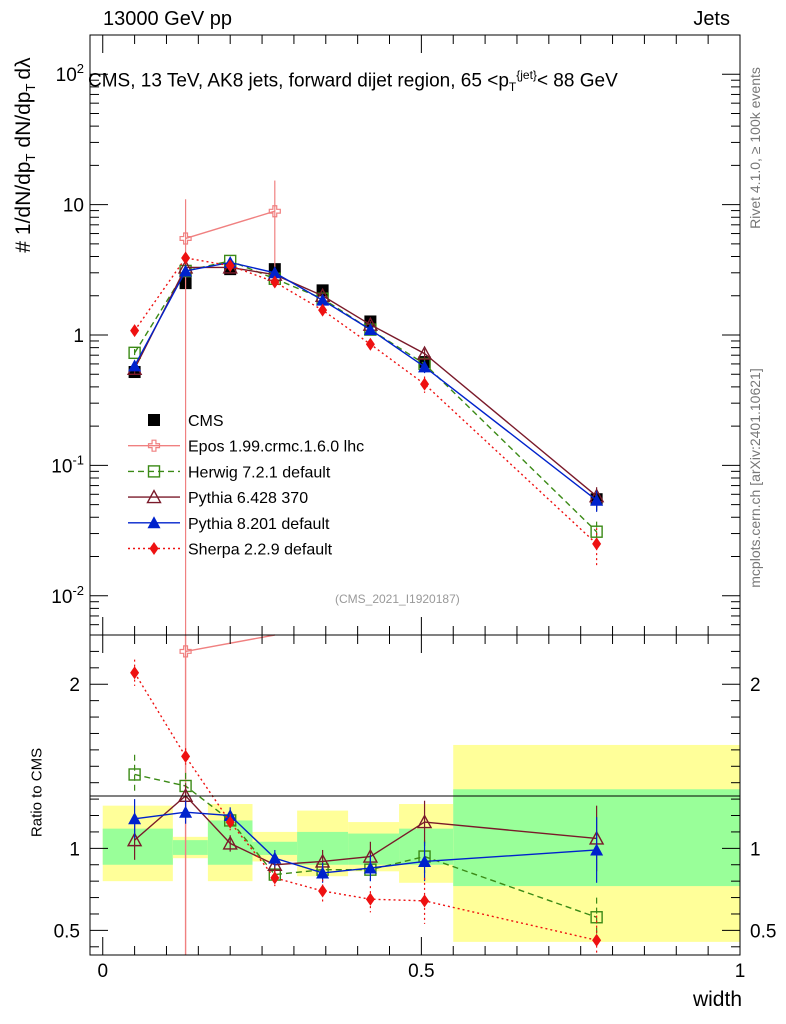  What do you see at coordinates (276, 447) in the screenshot?
I see `legend-label: Epos 1.99.crmc.1.6.0 lhc` at bounding box center [276, 447].